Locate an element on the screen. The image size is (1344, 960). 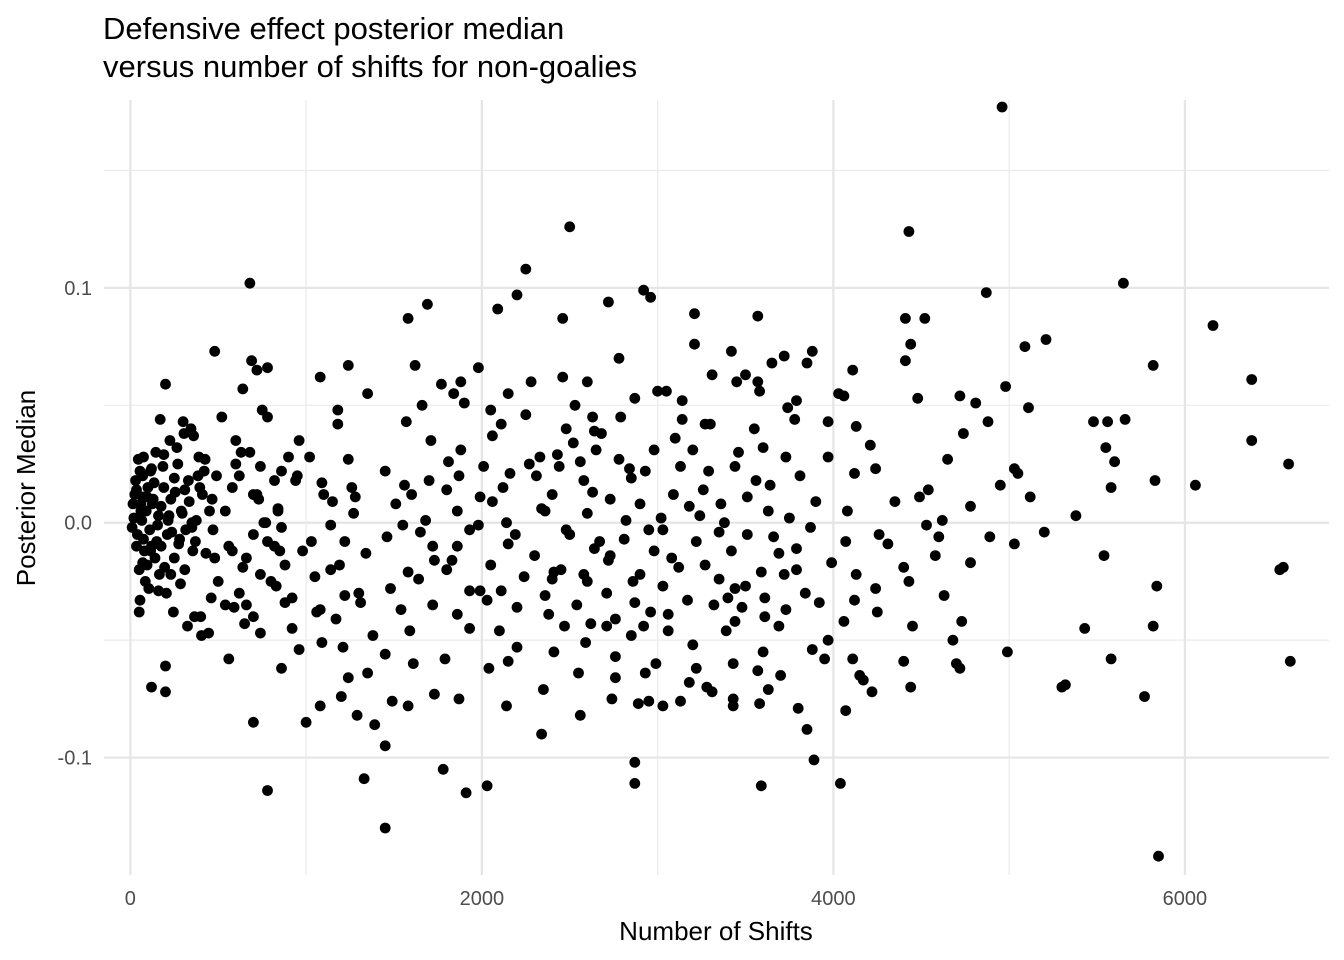
x-axis-title: Number of Shifts is located at coordinates (716, 931).